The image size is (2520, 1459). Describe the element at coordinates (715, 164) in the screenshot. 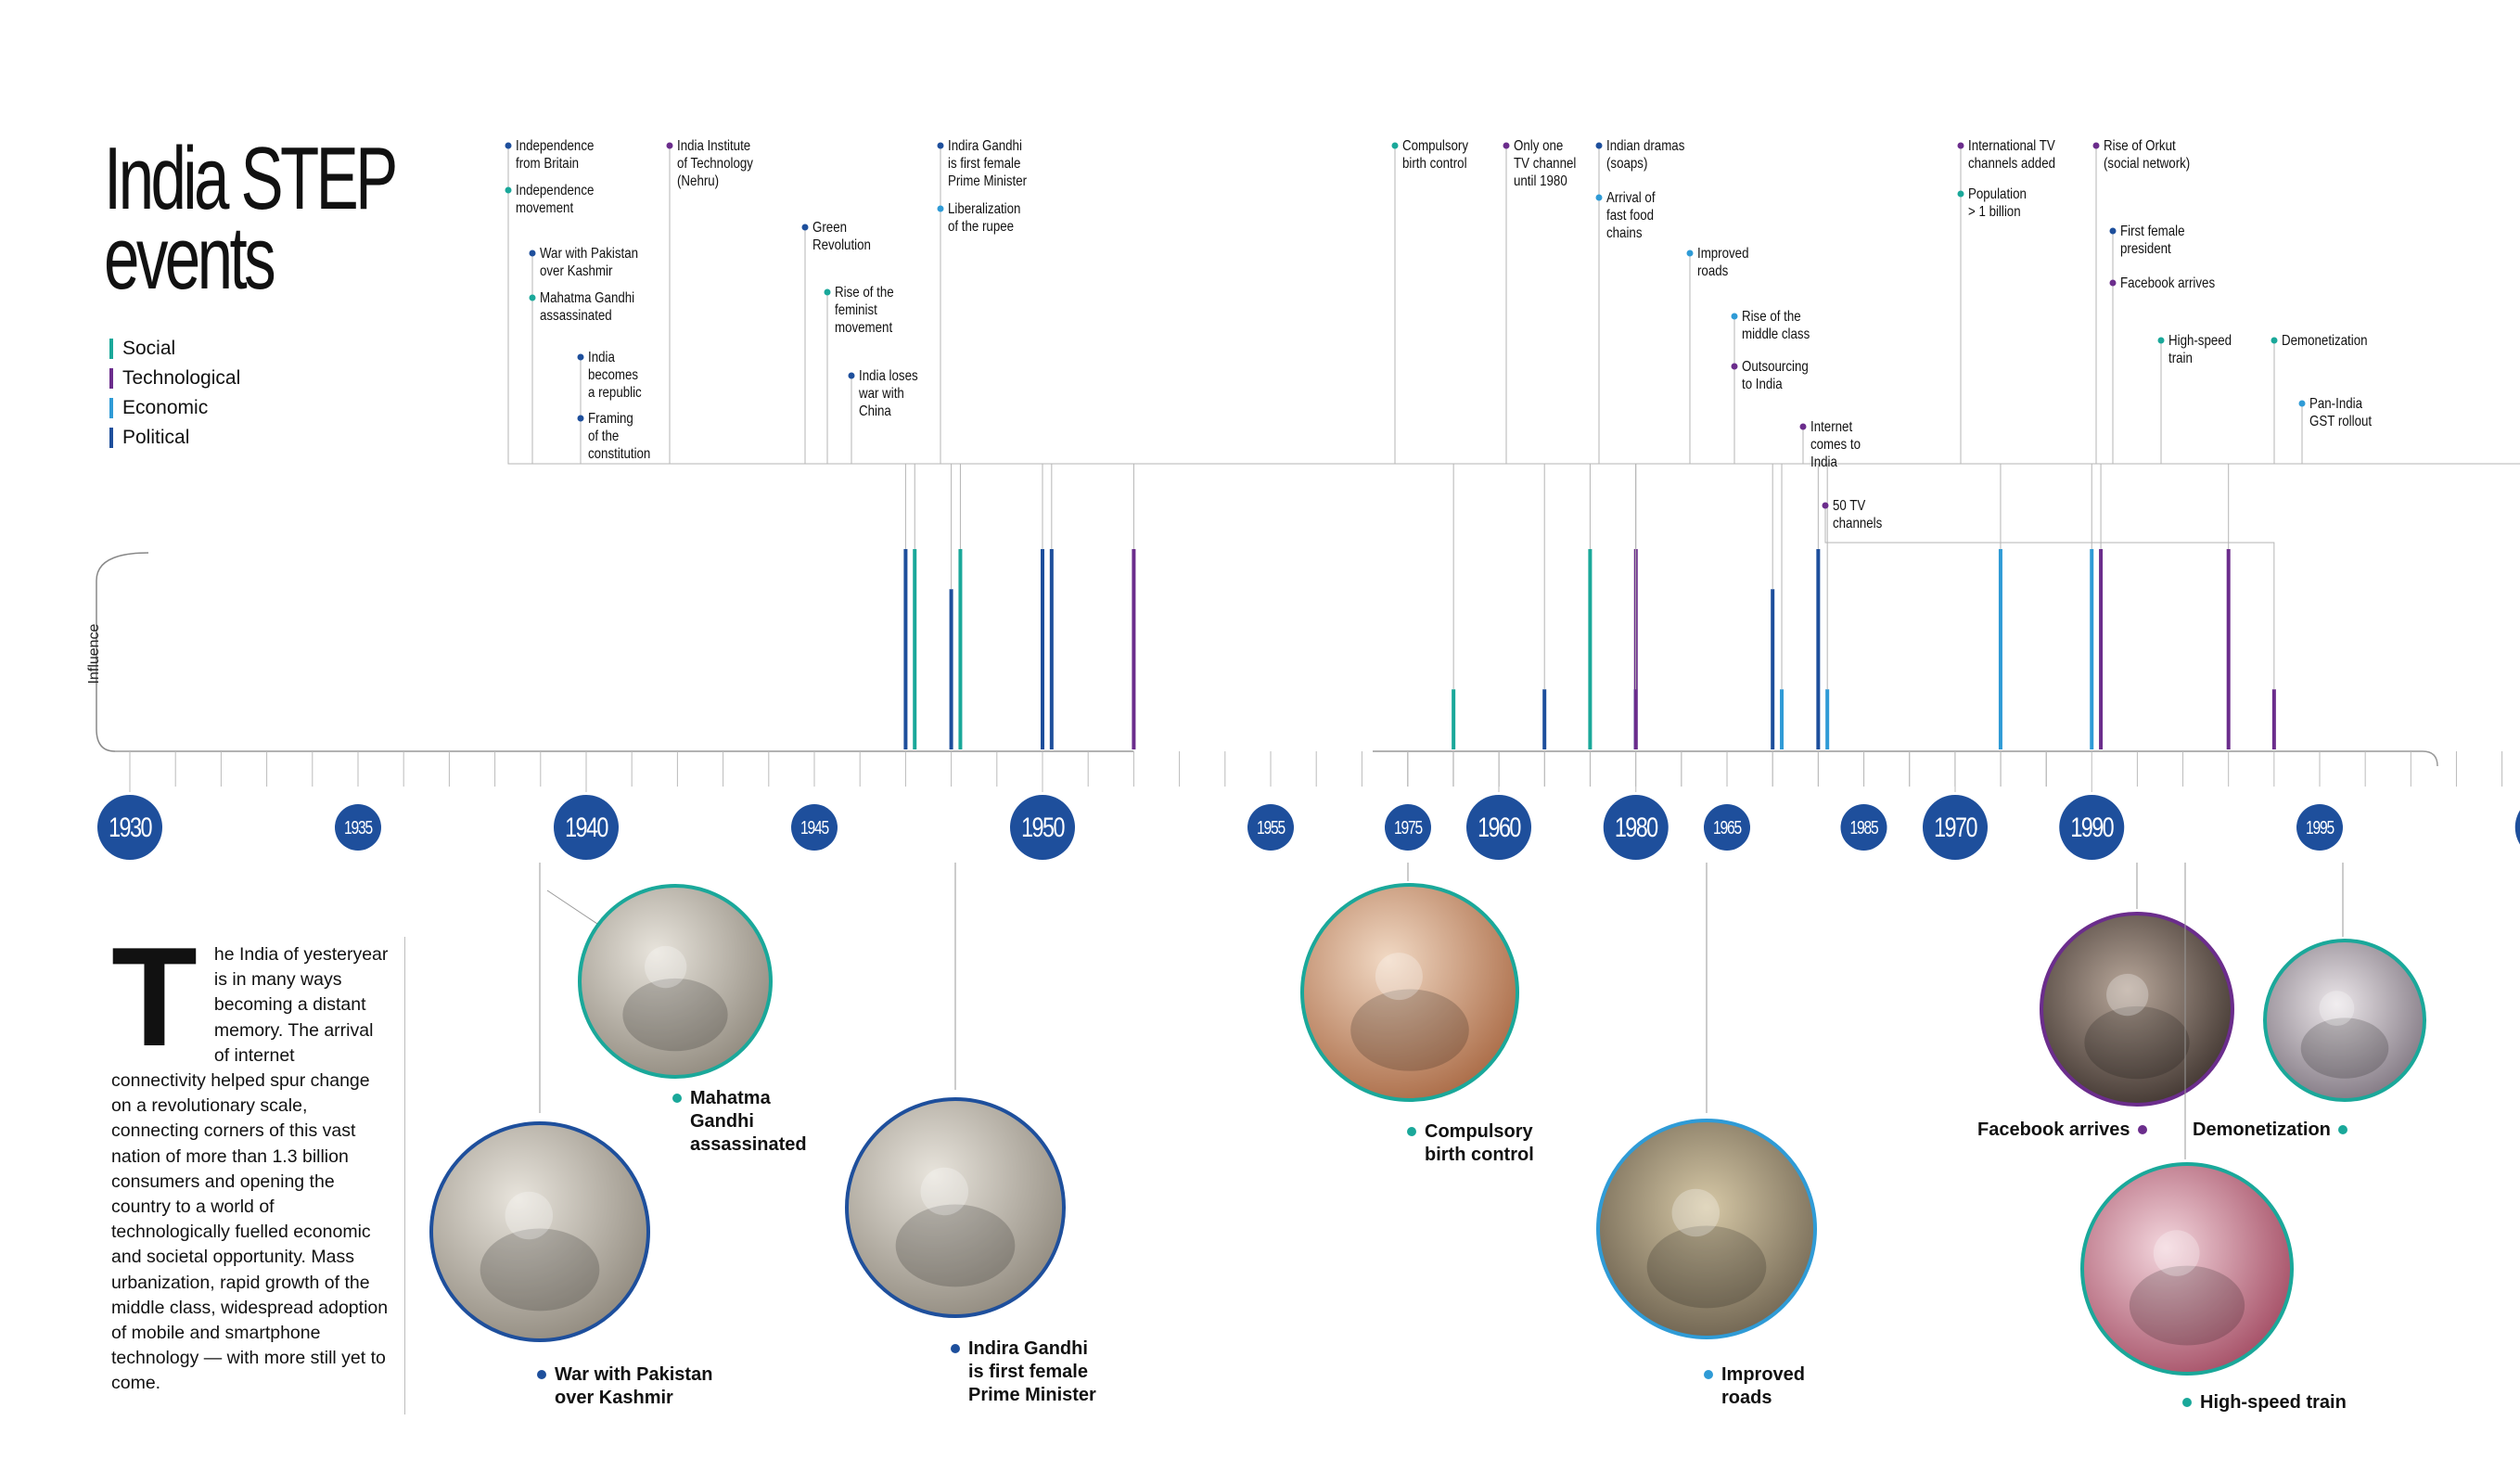

I see `event-label-line: of Technology` at that location.